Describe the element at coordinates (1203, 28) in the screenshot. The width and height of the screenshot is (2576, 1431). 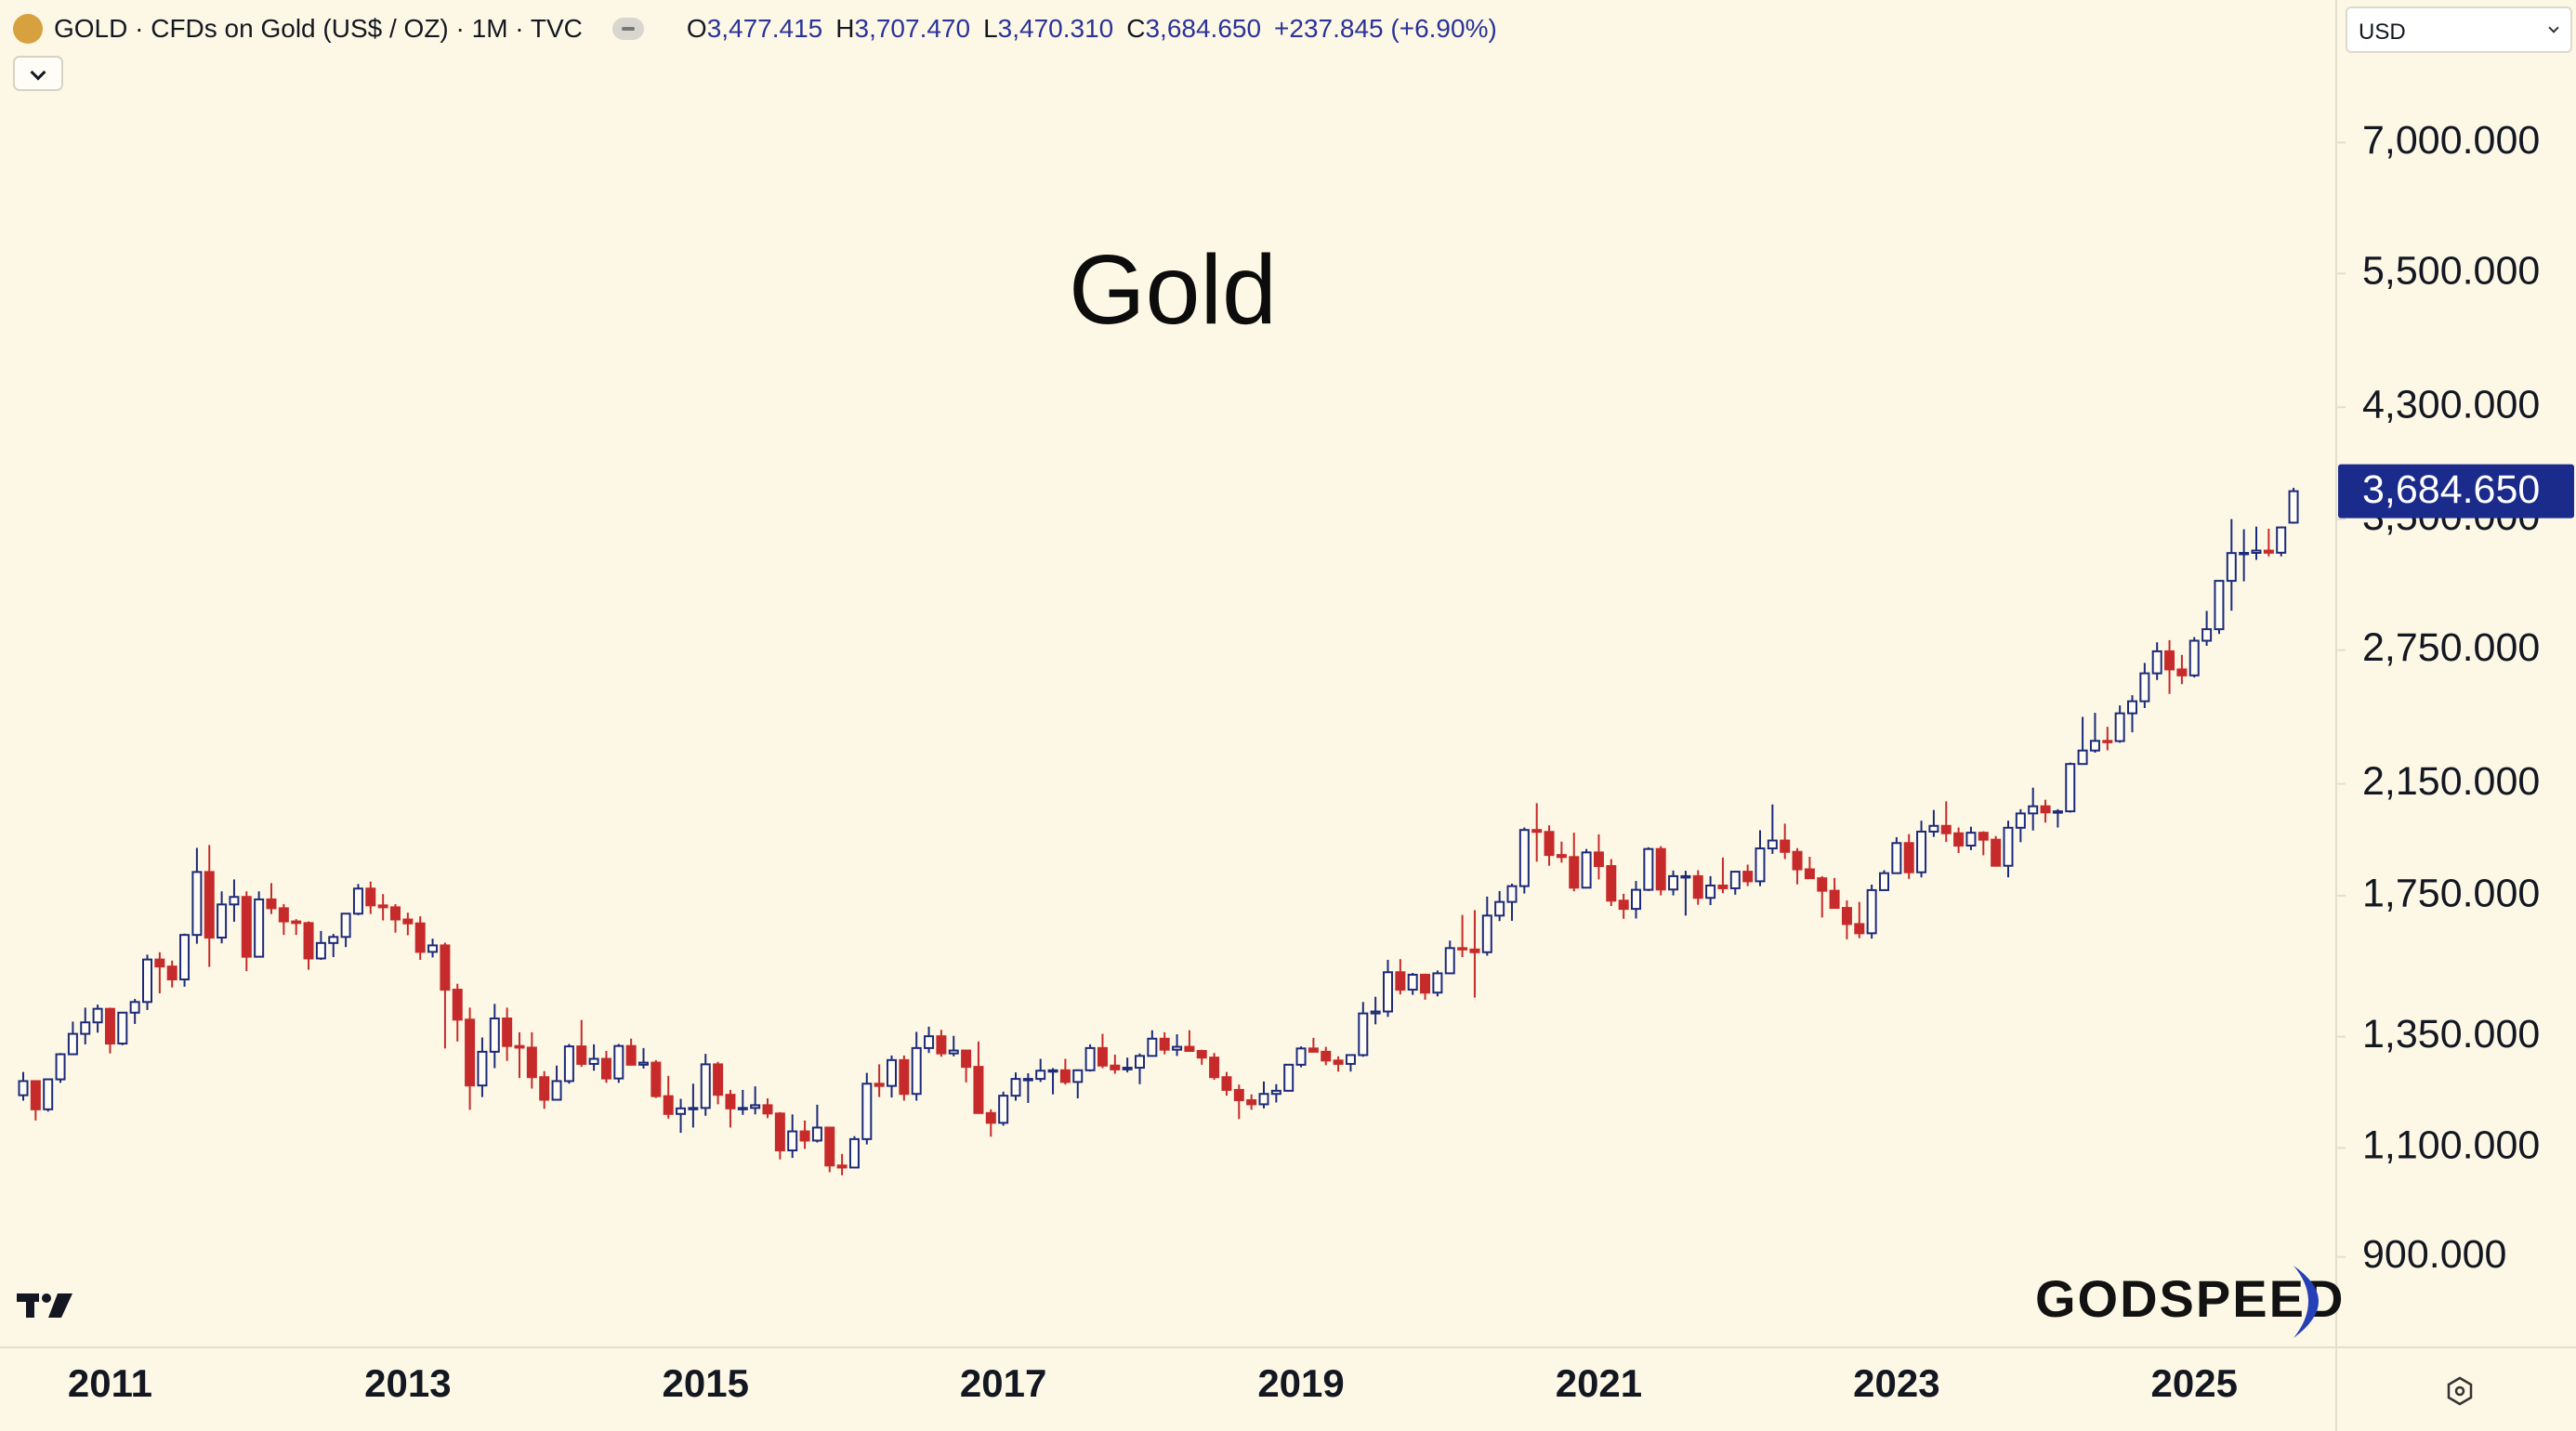
I see `ohlc-value: 3,684.650` at that location.